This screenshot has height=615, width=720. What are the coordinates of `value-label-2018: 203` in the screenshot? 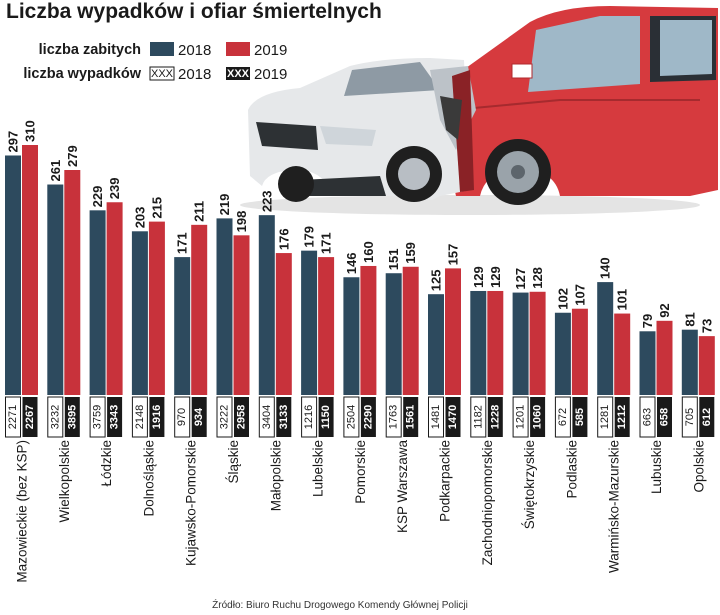 It's located at (139, 218).